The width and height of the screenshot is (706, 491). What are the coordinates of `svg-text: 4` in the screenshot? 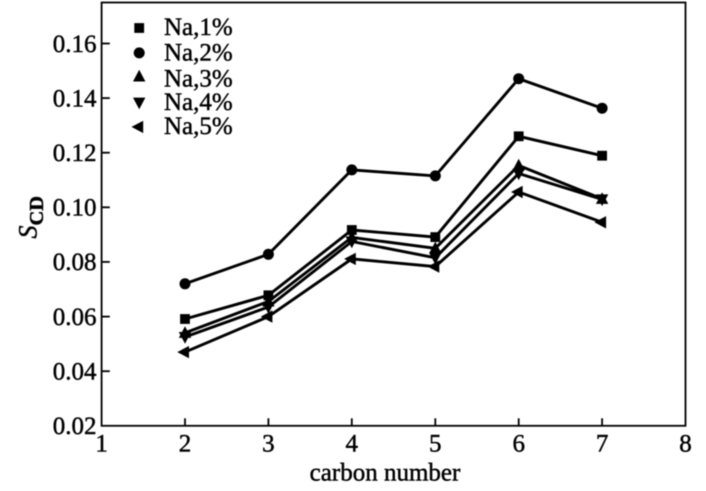 It's located at (352, 444).